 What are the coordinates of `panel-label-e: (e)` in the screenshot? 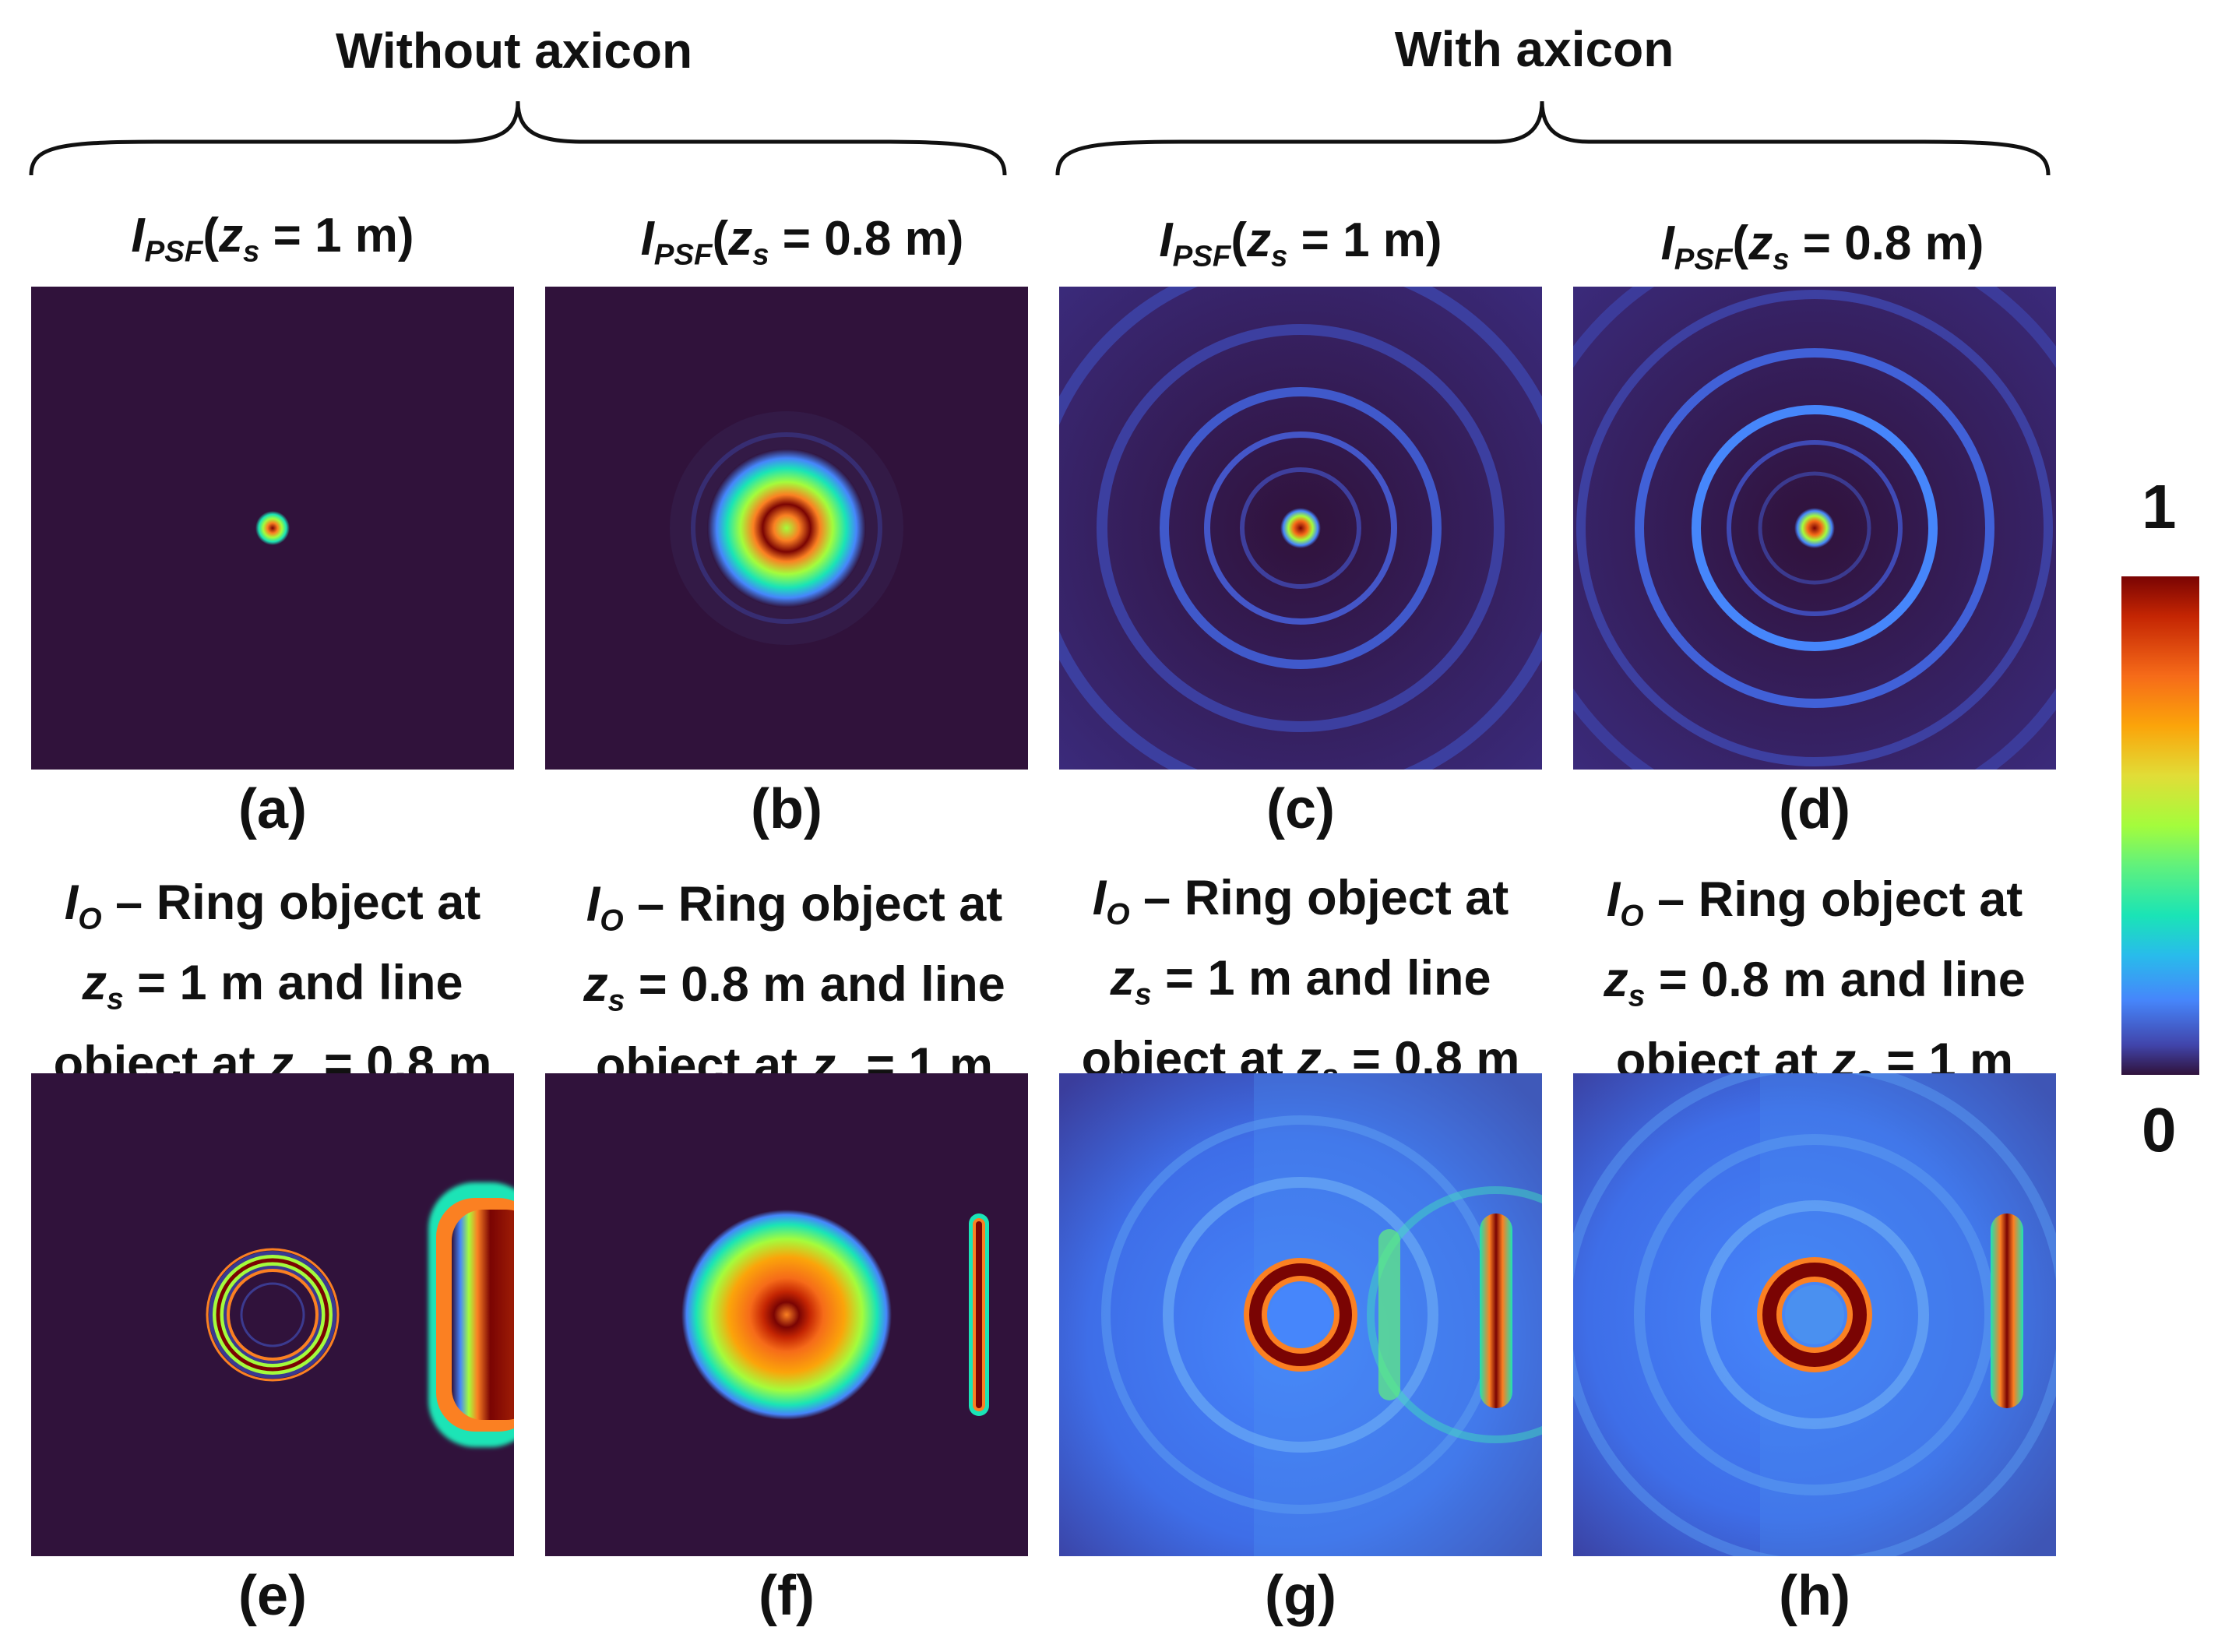 It's located at (272, 1596).